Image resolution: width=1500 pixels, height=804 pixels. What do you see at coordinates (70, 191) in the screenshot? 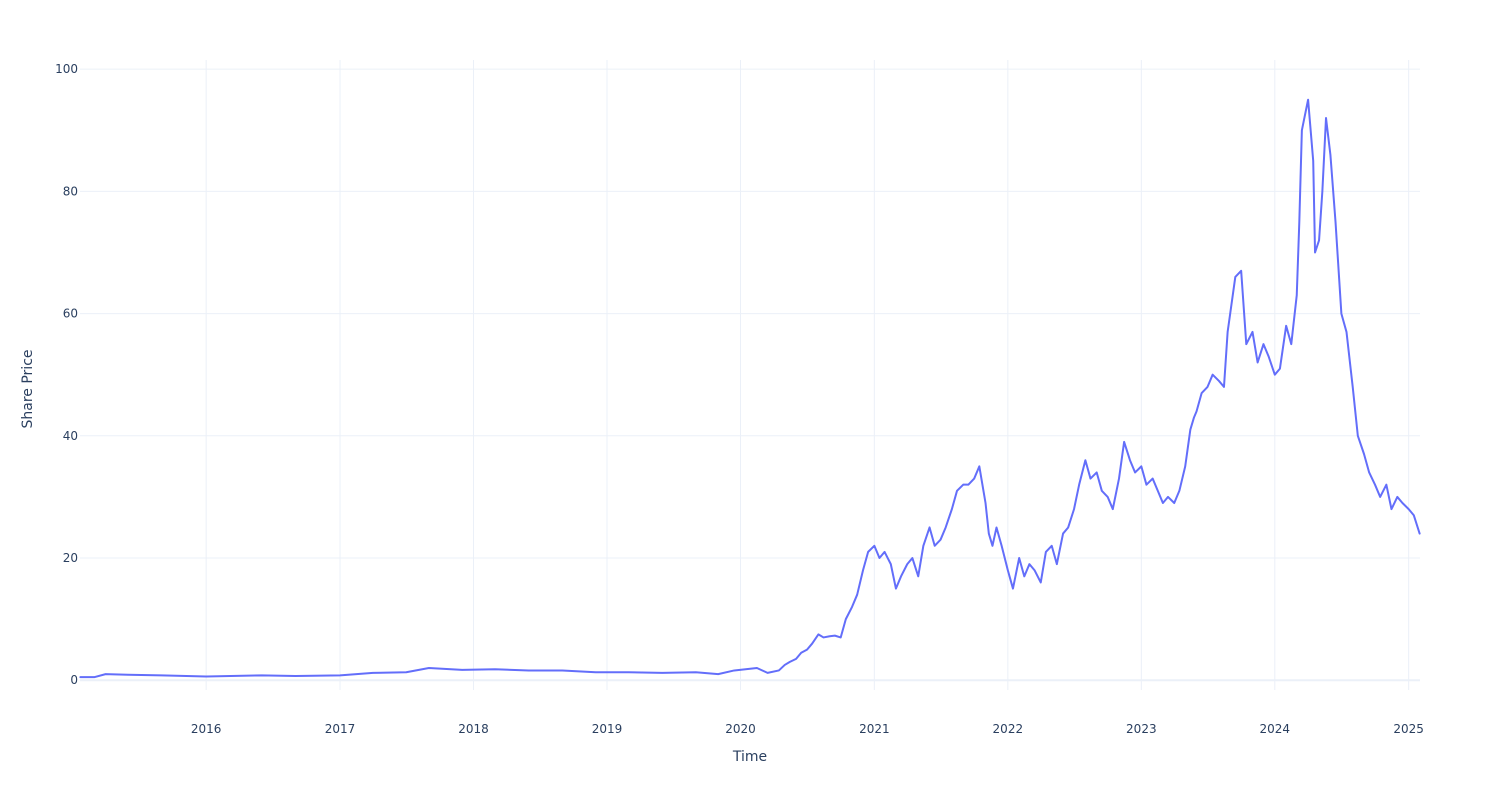
I see `y-tick-label: 80` at bounding box center [70, 191].